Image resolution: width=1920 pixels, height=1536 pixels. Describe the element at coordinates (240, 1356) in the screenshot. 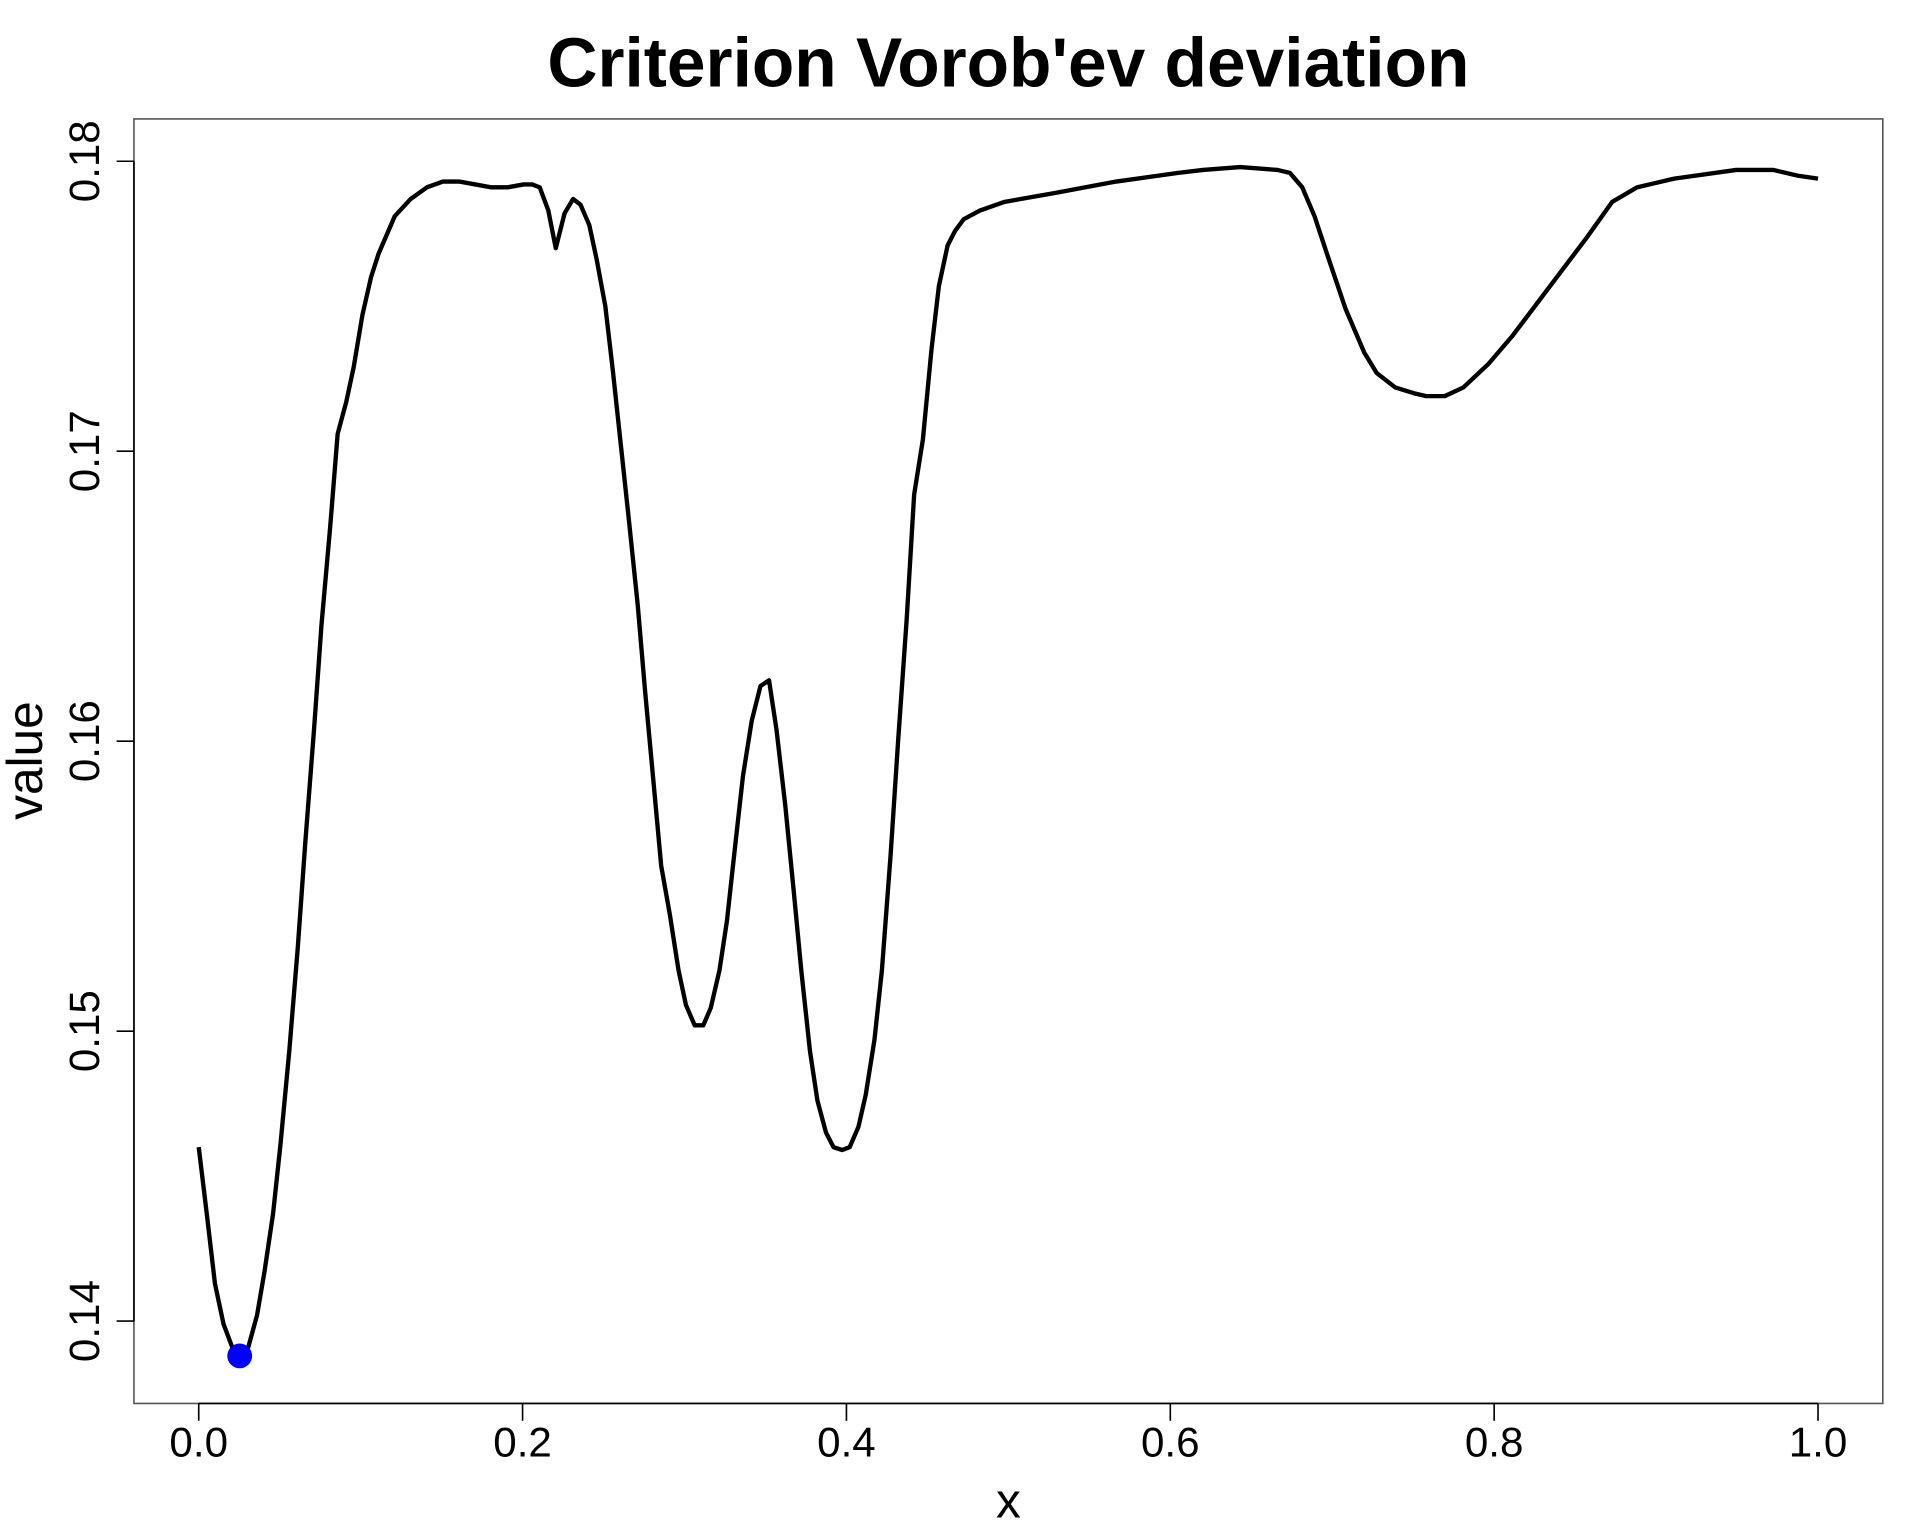

I see `highlight-point` at that location.